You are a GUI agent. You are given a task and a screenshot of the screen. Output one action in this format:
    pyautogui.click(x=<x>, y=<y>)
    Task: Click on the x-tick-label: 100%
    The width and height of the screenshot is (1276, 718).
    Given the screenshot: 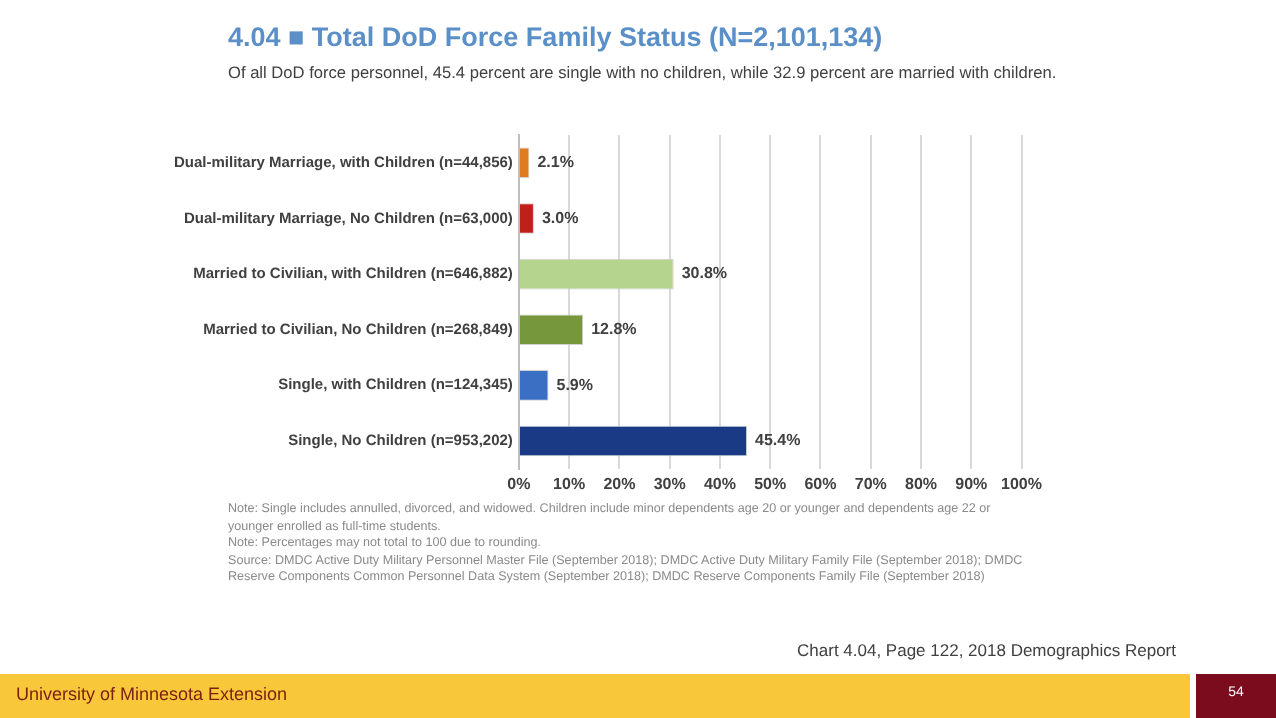 What is the action you would take?
    pyautogui.click(x=1022, y=483)
    